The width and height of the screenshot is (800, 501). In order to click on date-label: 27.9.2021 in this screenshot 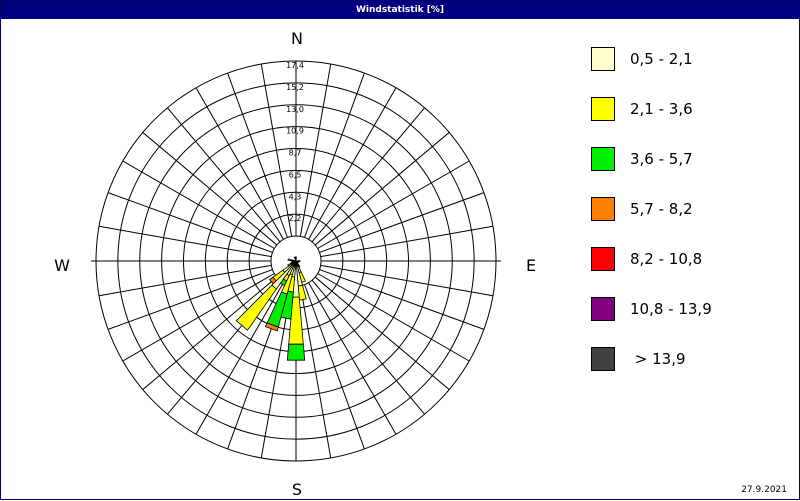, I will do `click(764, 490)`.